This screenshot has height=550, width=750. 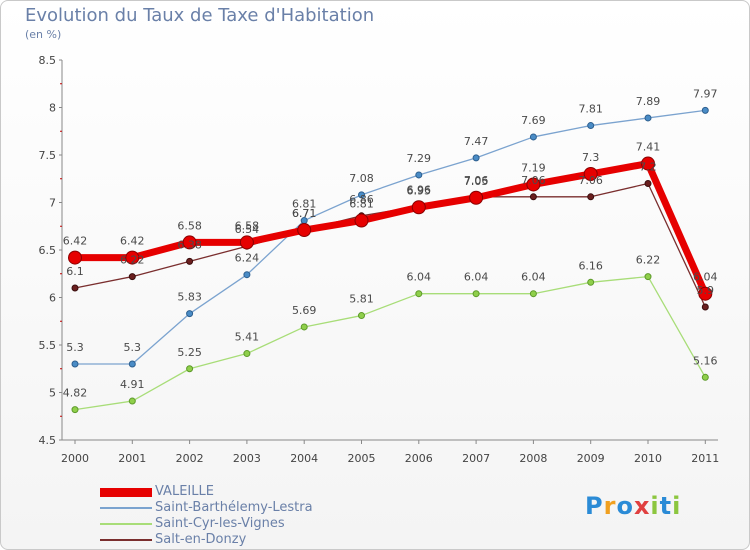 What do you see at coordinates (533, 458) in the screenshot?
I see `x-tick-label: 2008` at bounding box center [533, 458].